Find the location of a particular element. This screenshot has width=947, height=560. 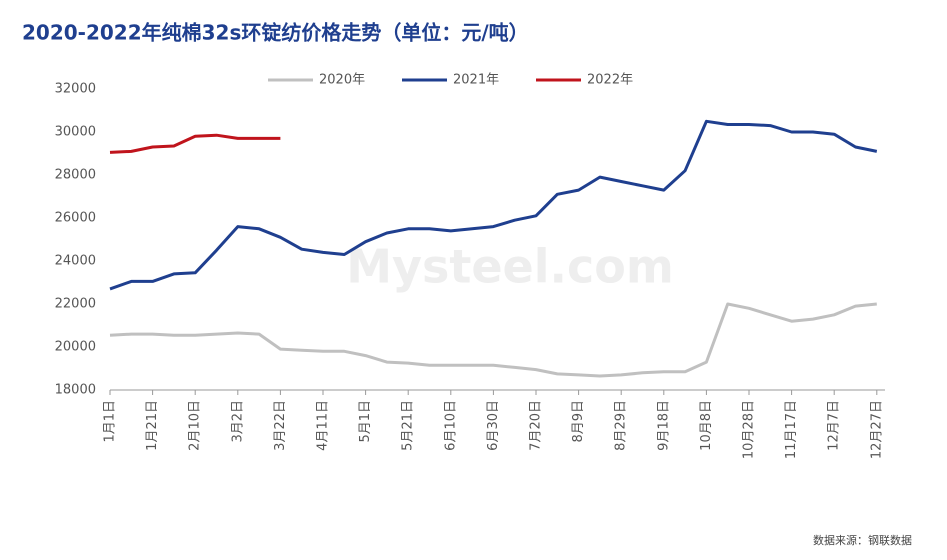

y-tick-label: 18000 is located at coordinates (75, 390).